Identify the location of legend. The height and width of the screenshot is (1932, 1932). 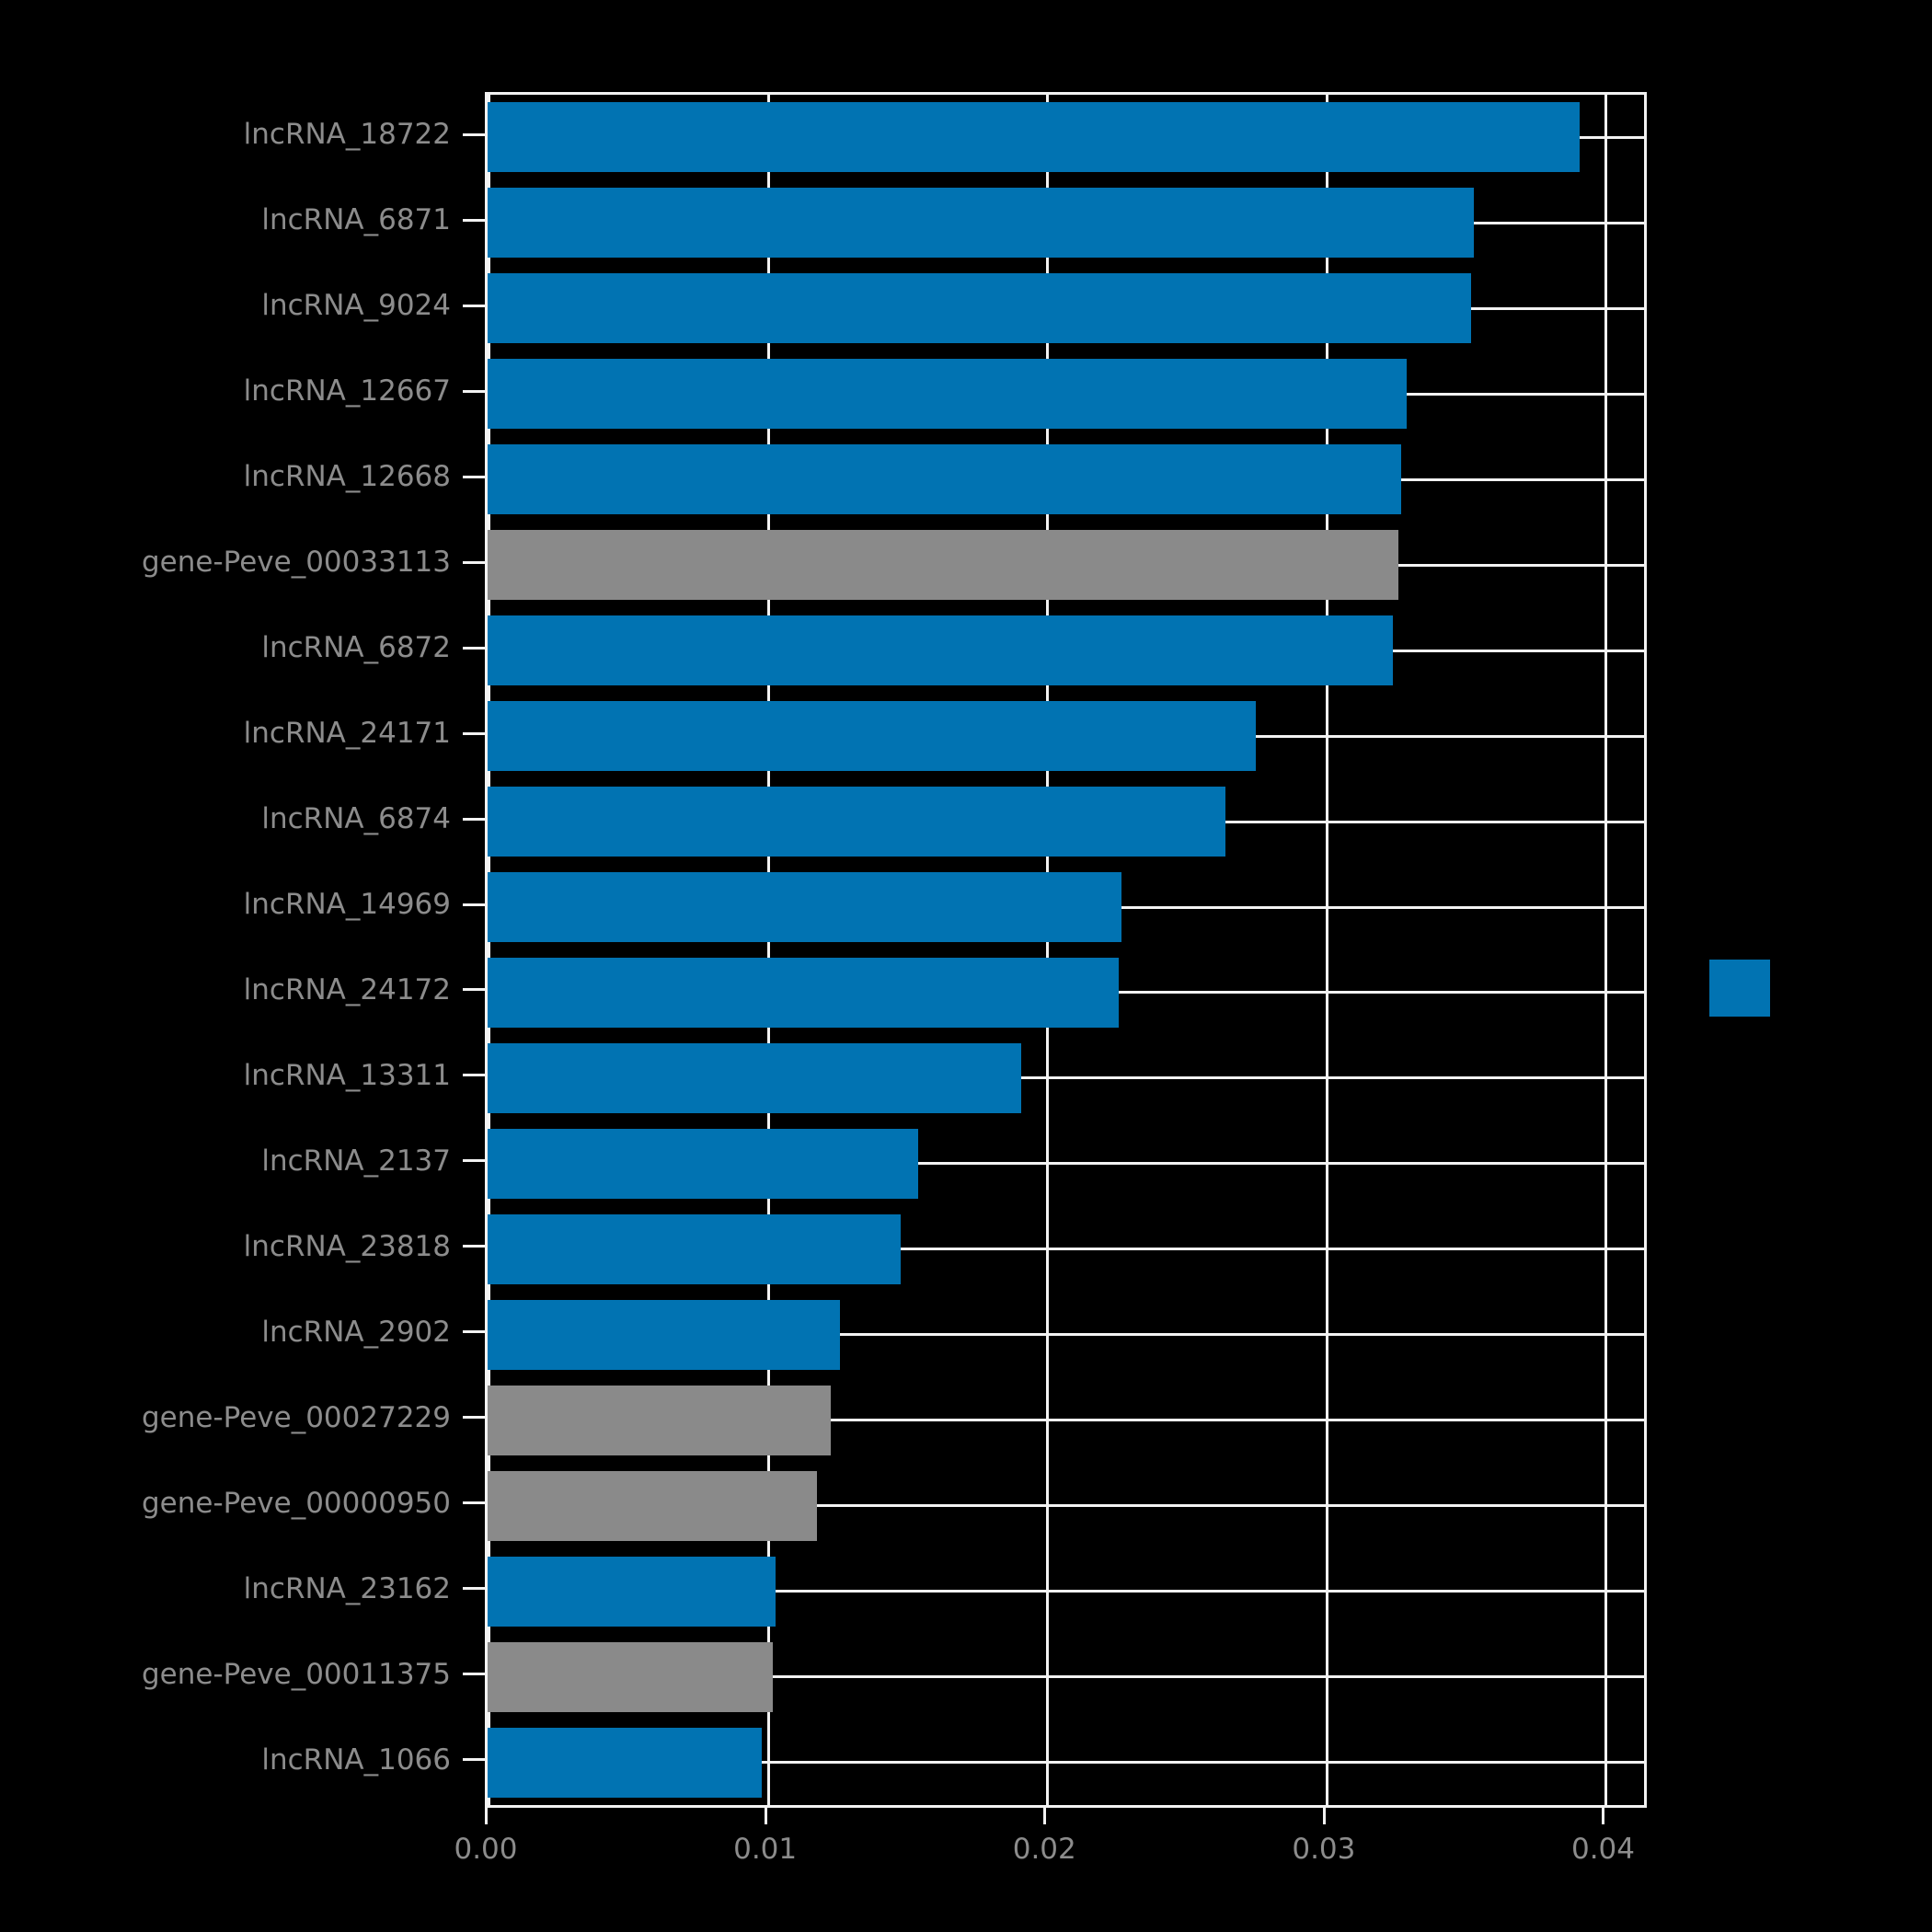
(1739, 988).